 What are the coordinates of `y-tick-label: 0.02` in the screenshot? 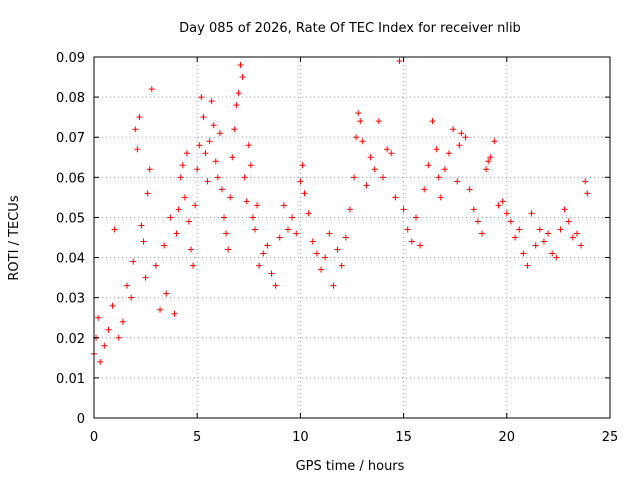 It's located at (70, 339).